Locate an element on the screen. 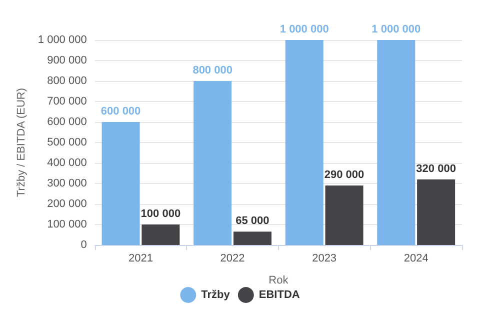 The image size is (480, 320). y-tick-label: 300 000 is located at coordinates (67, 184).